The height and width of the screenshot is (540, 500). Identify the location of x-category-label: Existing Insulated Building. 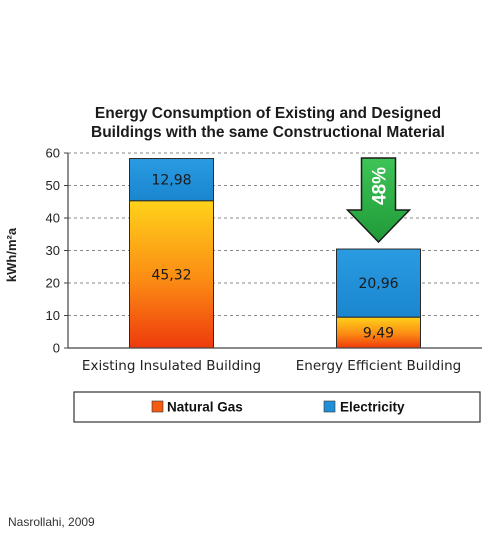
(171, 366).